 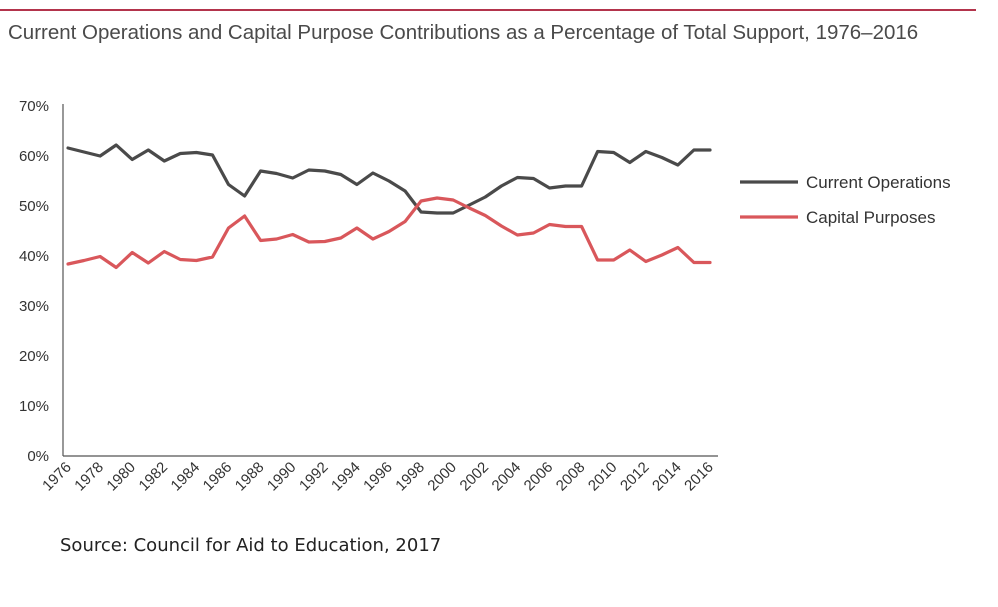 I want to click on x-tick-label-1: 1978, so click(x=89, y=477).